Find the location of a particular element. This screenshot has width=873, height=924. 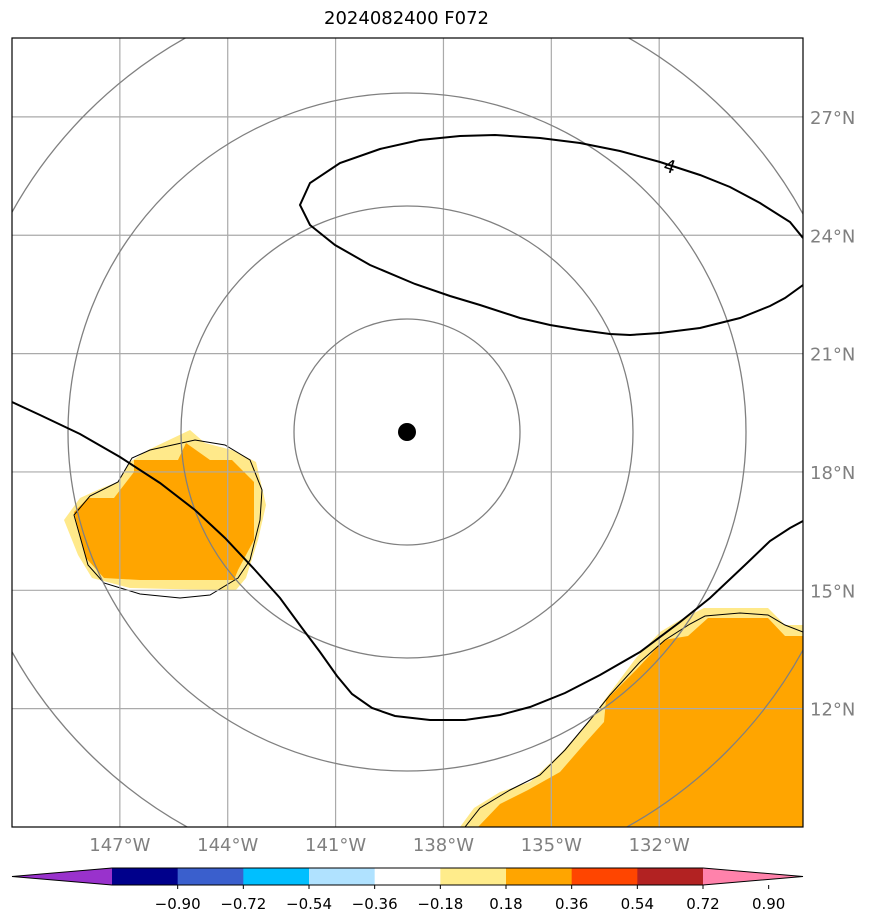

anomaly-fill-southeast-orange is located at coordinates (640, 722).